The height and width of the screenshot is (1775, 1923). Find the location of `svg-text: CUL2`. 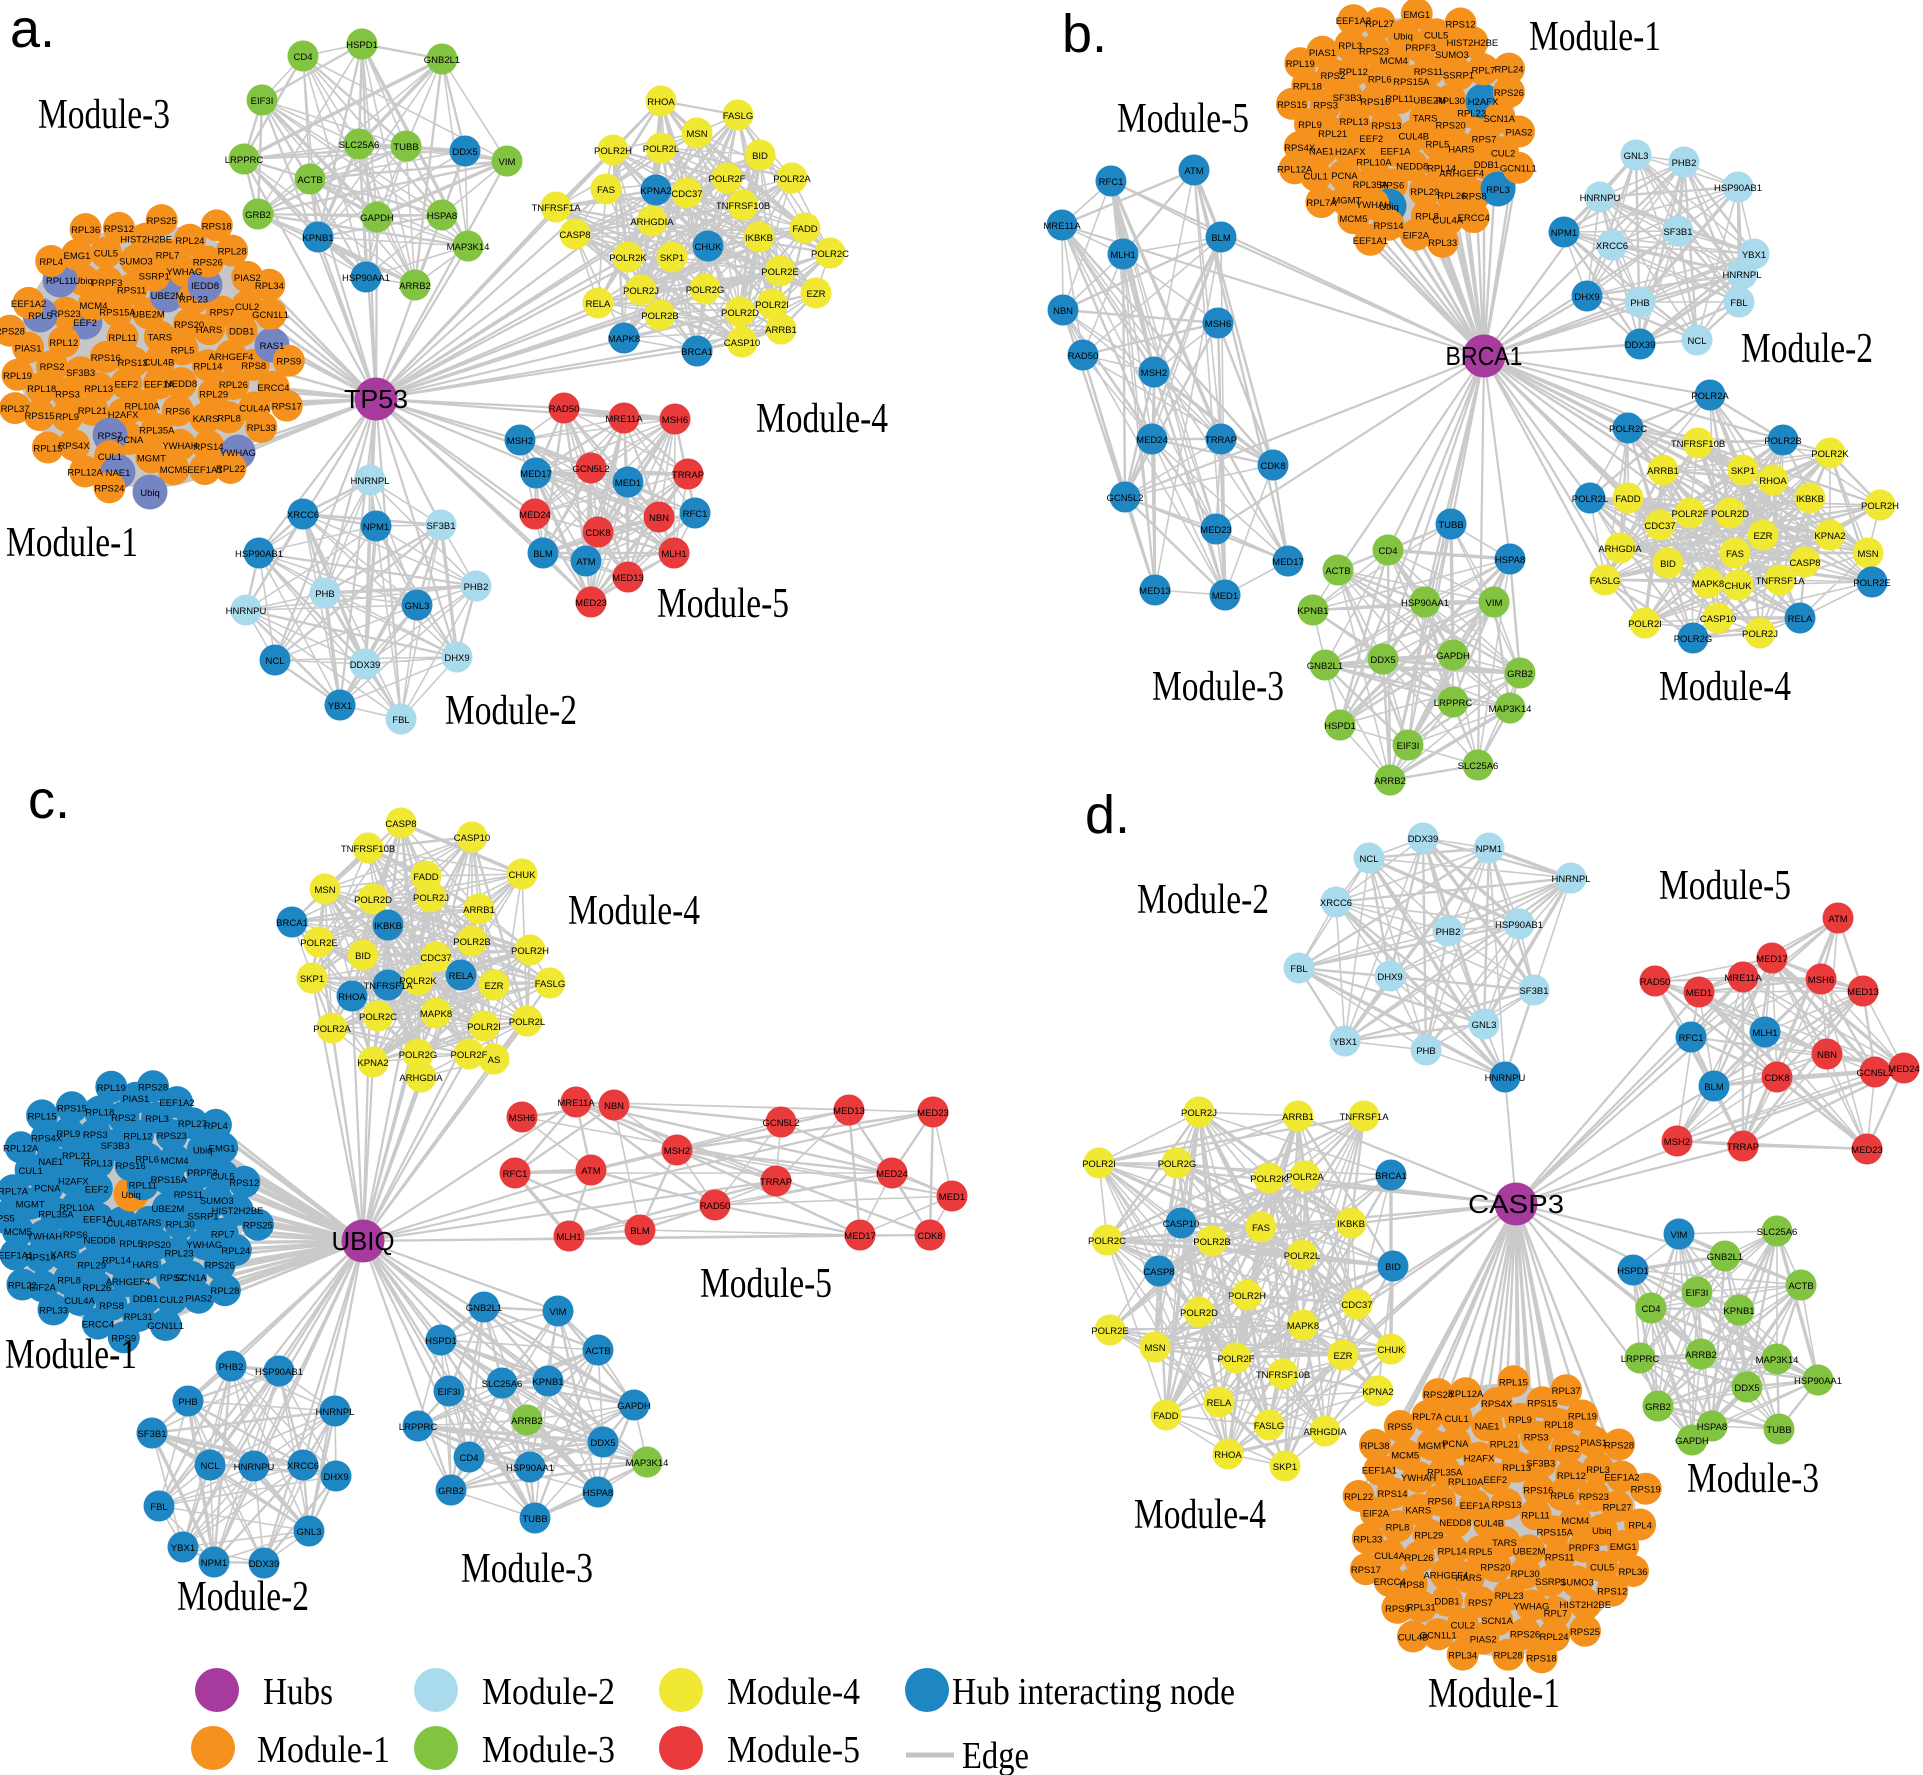

svg-text: CUL2 is located at coordinates (171, 1300).